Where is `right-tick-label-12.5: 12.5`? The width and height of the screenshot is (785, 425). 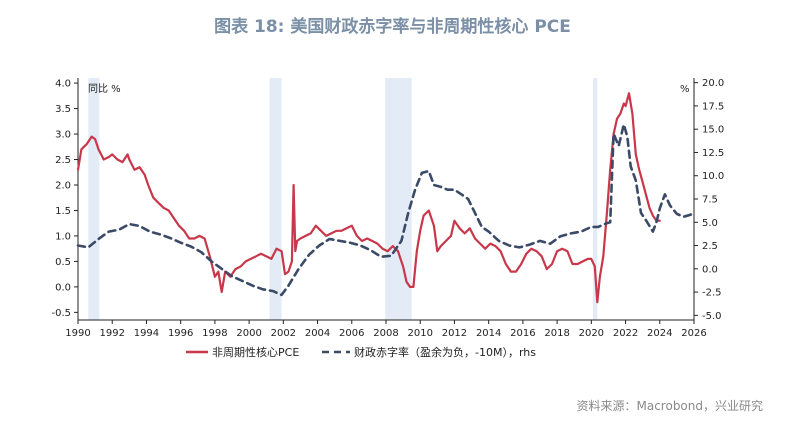
right-tick-label-12.5: 12.5 is located at coordinates (713, 153).